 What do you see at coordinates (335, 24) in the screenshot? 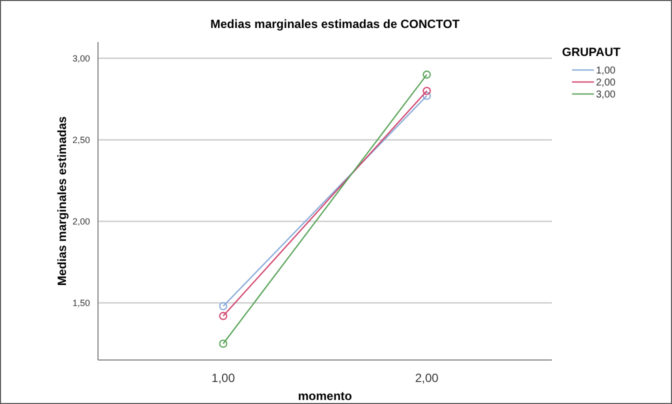
I see `chart-title: Medias marginales estimadas de CONCTOT` at bounding box center [335, 24].